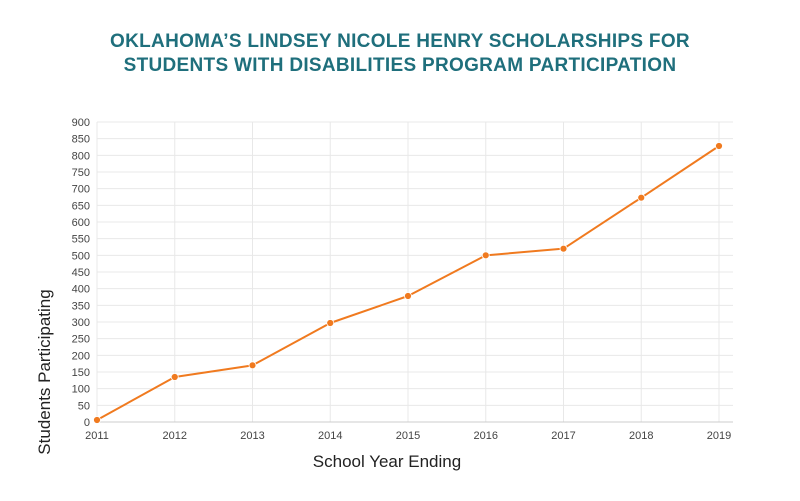 The image size is (800, 501). Describe the element at coordinates (486, 436) in the screenshot. I see `x-tick-label: 2016` at that location.